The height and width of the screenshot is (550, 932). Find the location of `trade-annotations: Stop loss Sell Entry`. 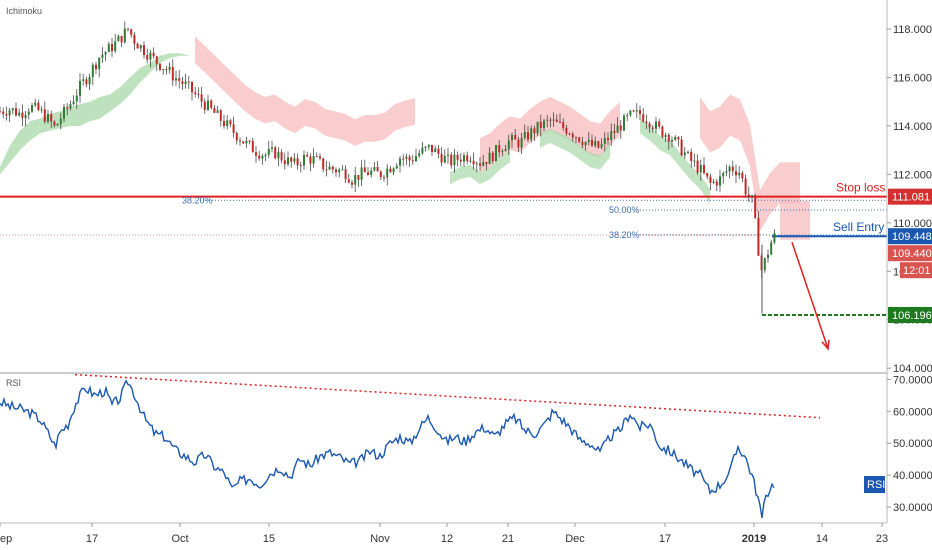

trade-annotations: Stop loss Sell Entry is located at coordinates (838, 266).